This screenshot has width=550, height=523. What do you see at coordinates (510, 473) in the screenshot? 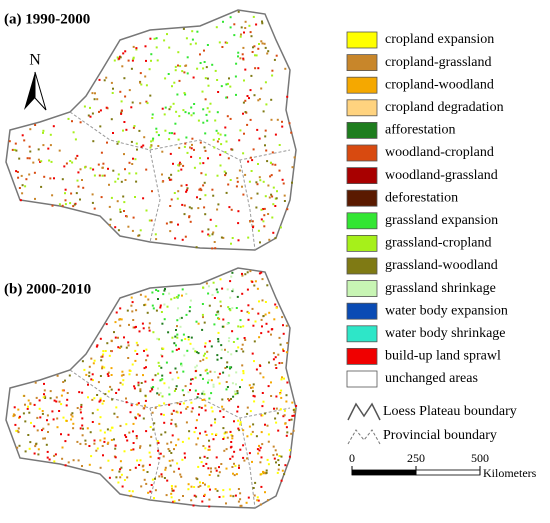
I see `scale-unit: Kilometers` at bounding box center [510, 473].